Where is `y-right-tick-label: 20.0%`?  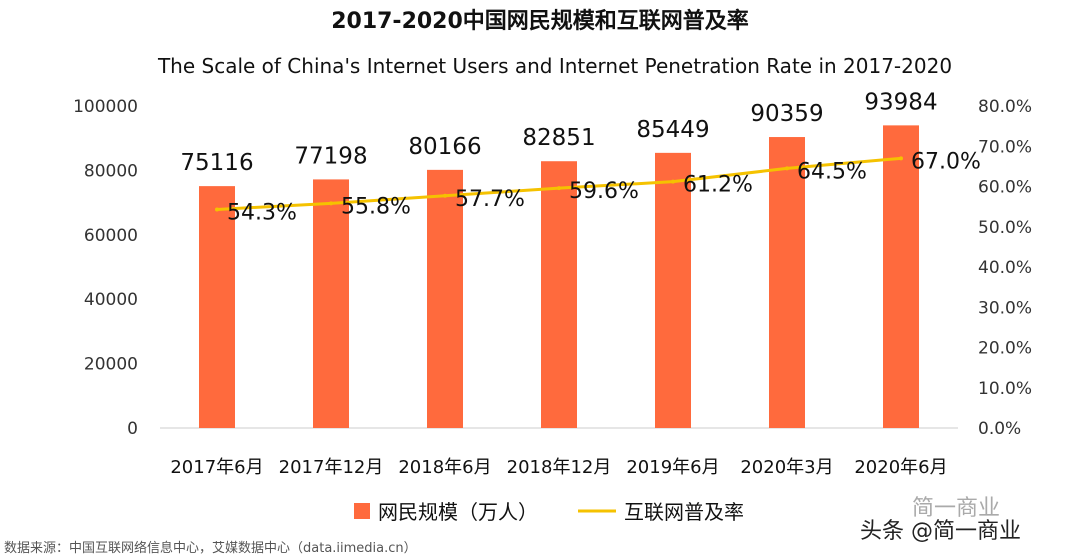 y-right-tick-label: 20.0% is located at coordinates (1005, 349).